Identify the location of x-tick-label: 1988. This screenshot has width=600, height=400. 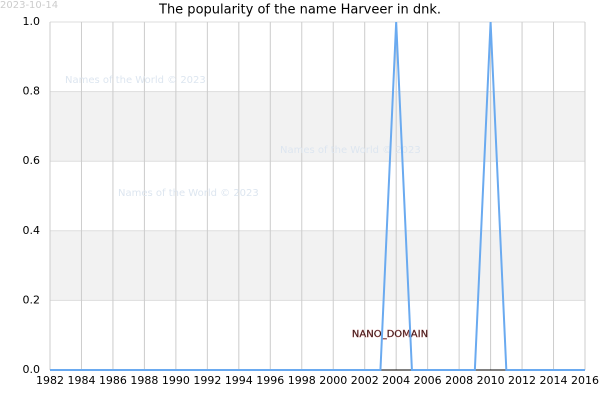
(144, 380).